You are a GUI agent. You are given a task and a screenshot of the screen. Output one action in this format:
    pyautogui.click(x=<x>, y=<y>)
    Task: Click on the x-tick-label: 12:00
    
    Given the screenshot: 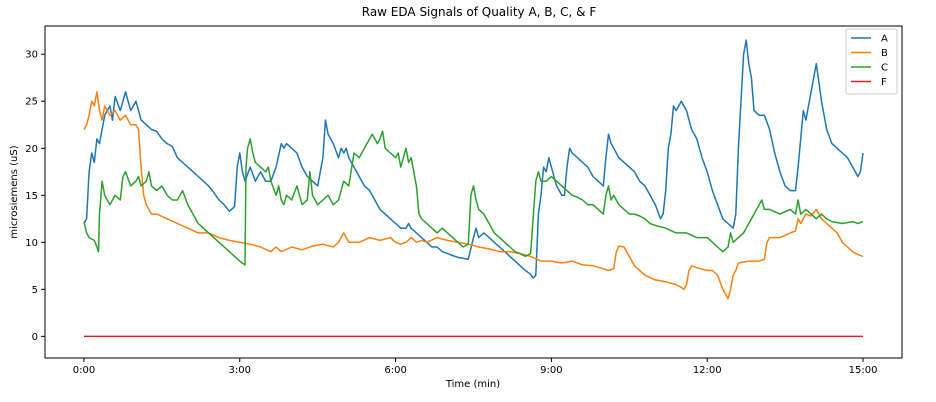 What is the action you would take?
    pyautogui.click(x=707, y=370)
    